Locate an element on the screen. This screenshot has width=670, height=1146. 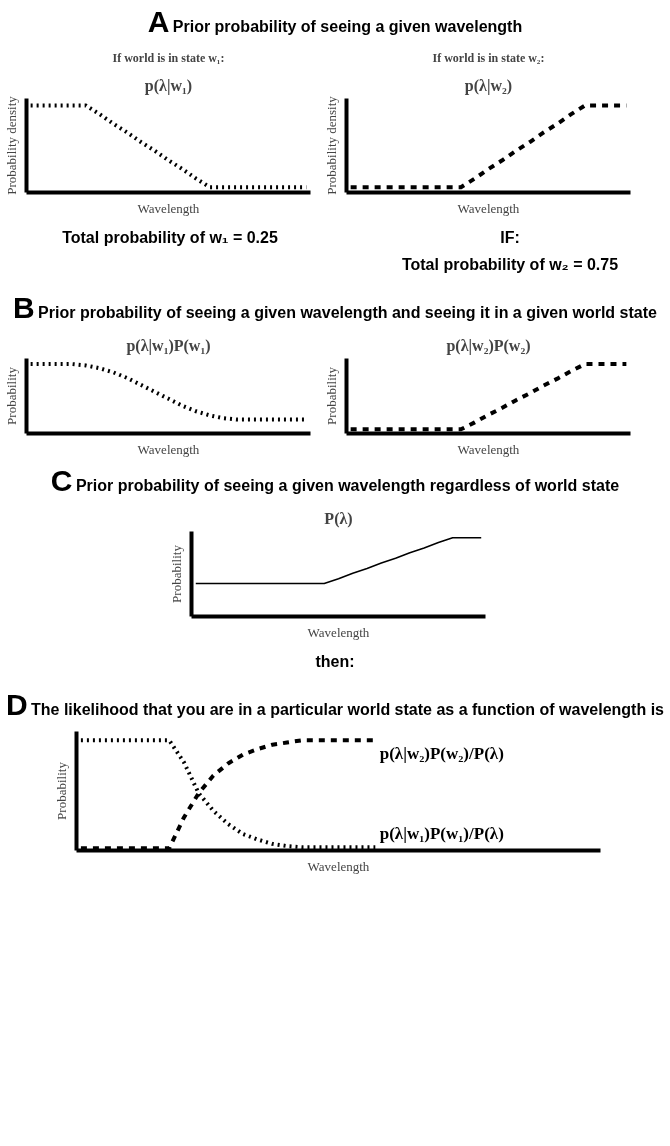
text: Prior probability of seeing a given wavelength is located at coordinates (347, 26).